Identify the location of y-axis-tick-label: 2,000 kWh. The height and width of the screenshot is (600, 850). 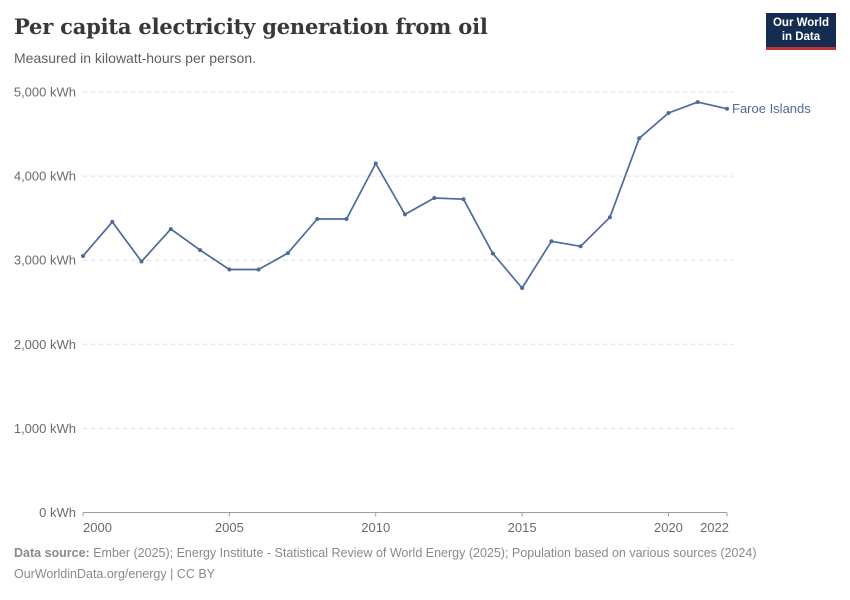
(45, 344).